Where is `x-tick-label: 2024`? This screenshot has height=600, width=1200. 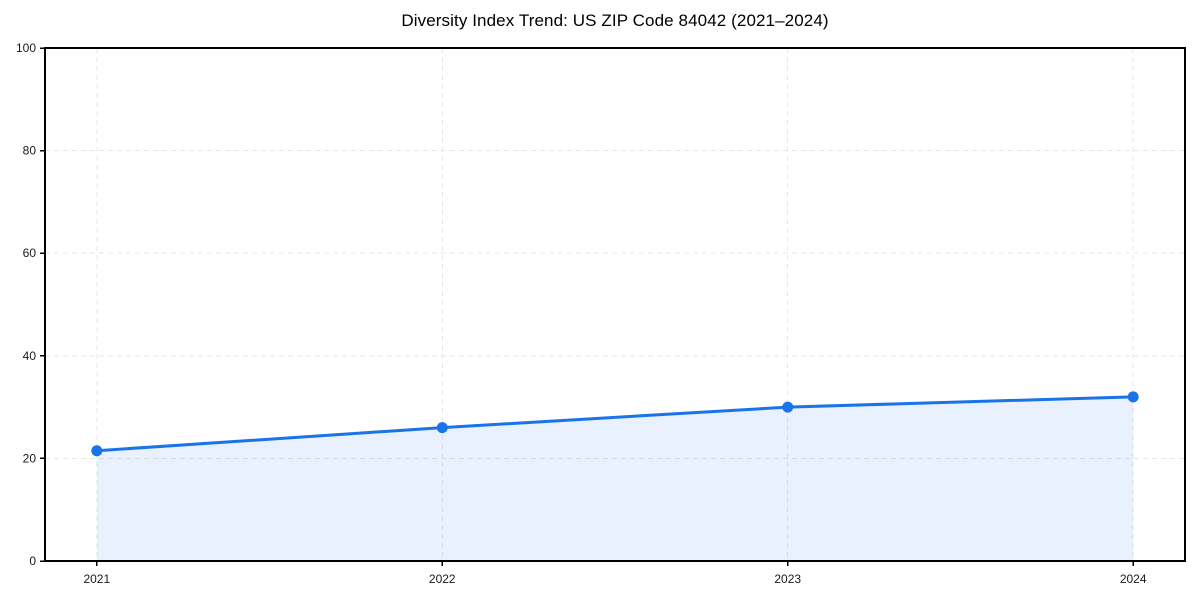 x-tick-label: 2024 is located at coordinates (1133, 579).